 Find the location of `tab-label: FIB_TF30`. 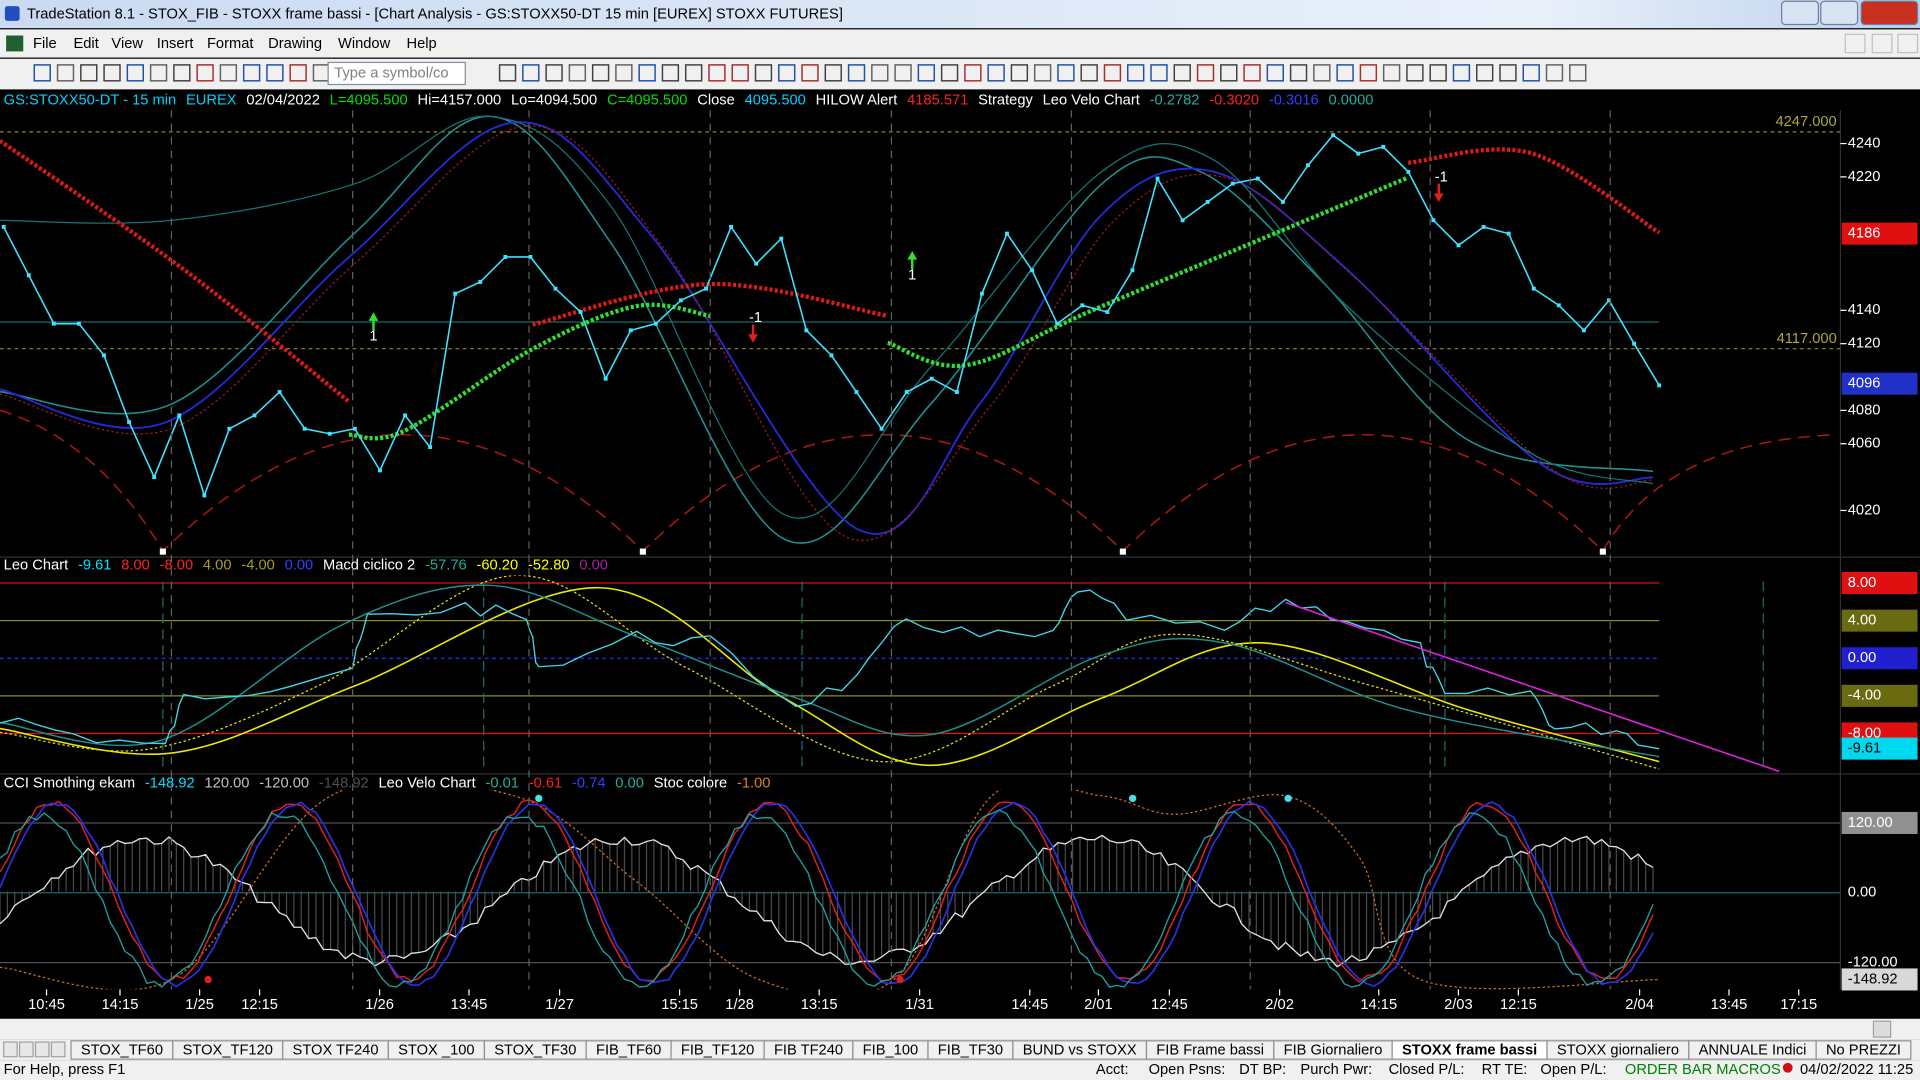

tab-label: FIB_TF30 is located at coordinates (970, 1050).